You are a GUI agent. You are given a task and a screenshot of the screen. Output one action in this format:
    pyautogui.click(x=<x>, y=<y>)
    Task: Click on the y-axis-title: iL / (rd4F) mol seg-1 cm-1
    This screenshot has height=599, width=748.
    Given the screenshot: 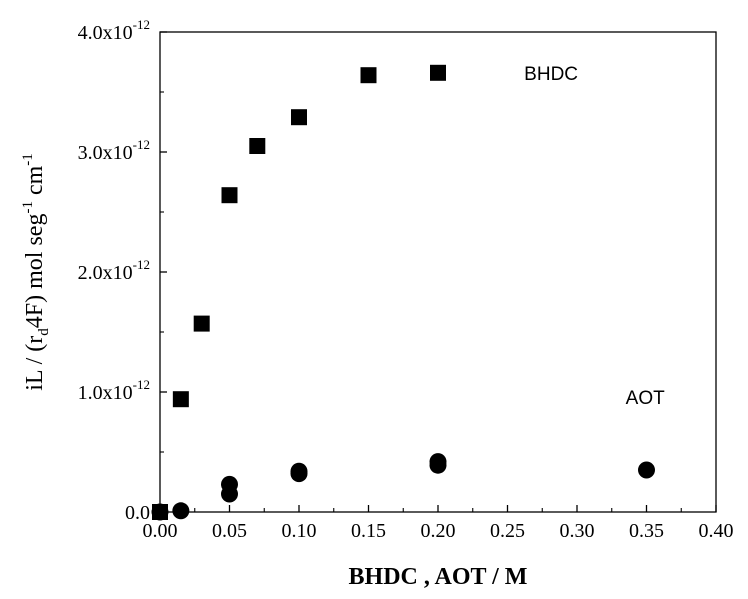 What is the action you would take?
    pyautogui.click(x=36, y=272)
    